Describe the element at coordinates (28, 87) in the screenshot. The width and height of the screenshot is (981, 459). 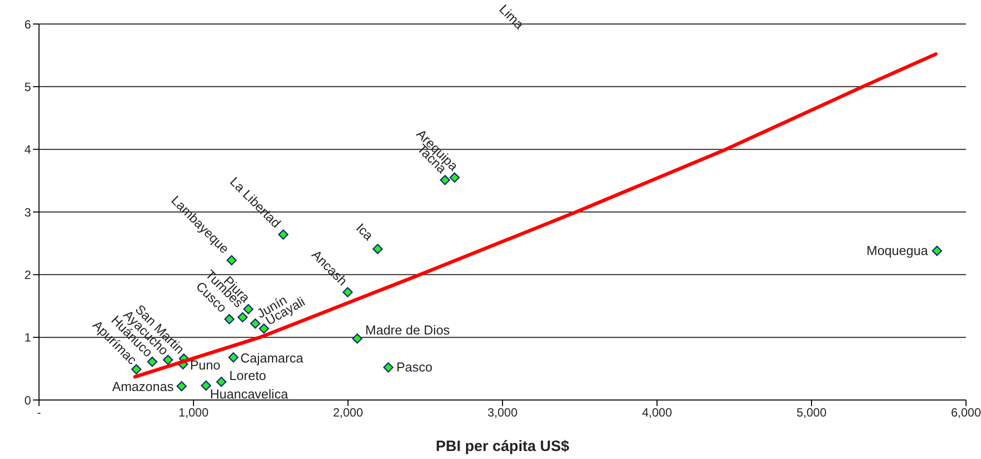
I see `y-tick-label: 5` at that location.